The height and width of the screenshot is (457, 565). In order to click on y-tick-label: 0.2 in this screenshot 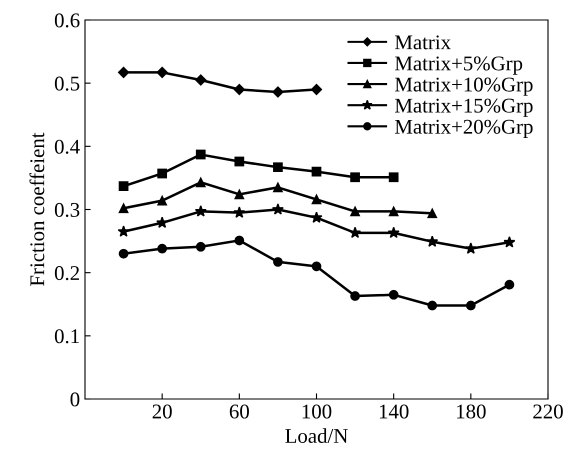, I will do `click(66, 273)`.